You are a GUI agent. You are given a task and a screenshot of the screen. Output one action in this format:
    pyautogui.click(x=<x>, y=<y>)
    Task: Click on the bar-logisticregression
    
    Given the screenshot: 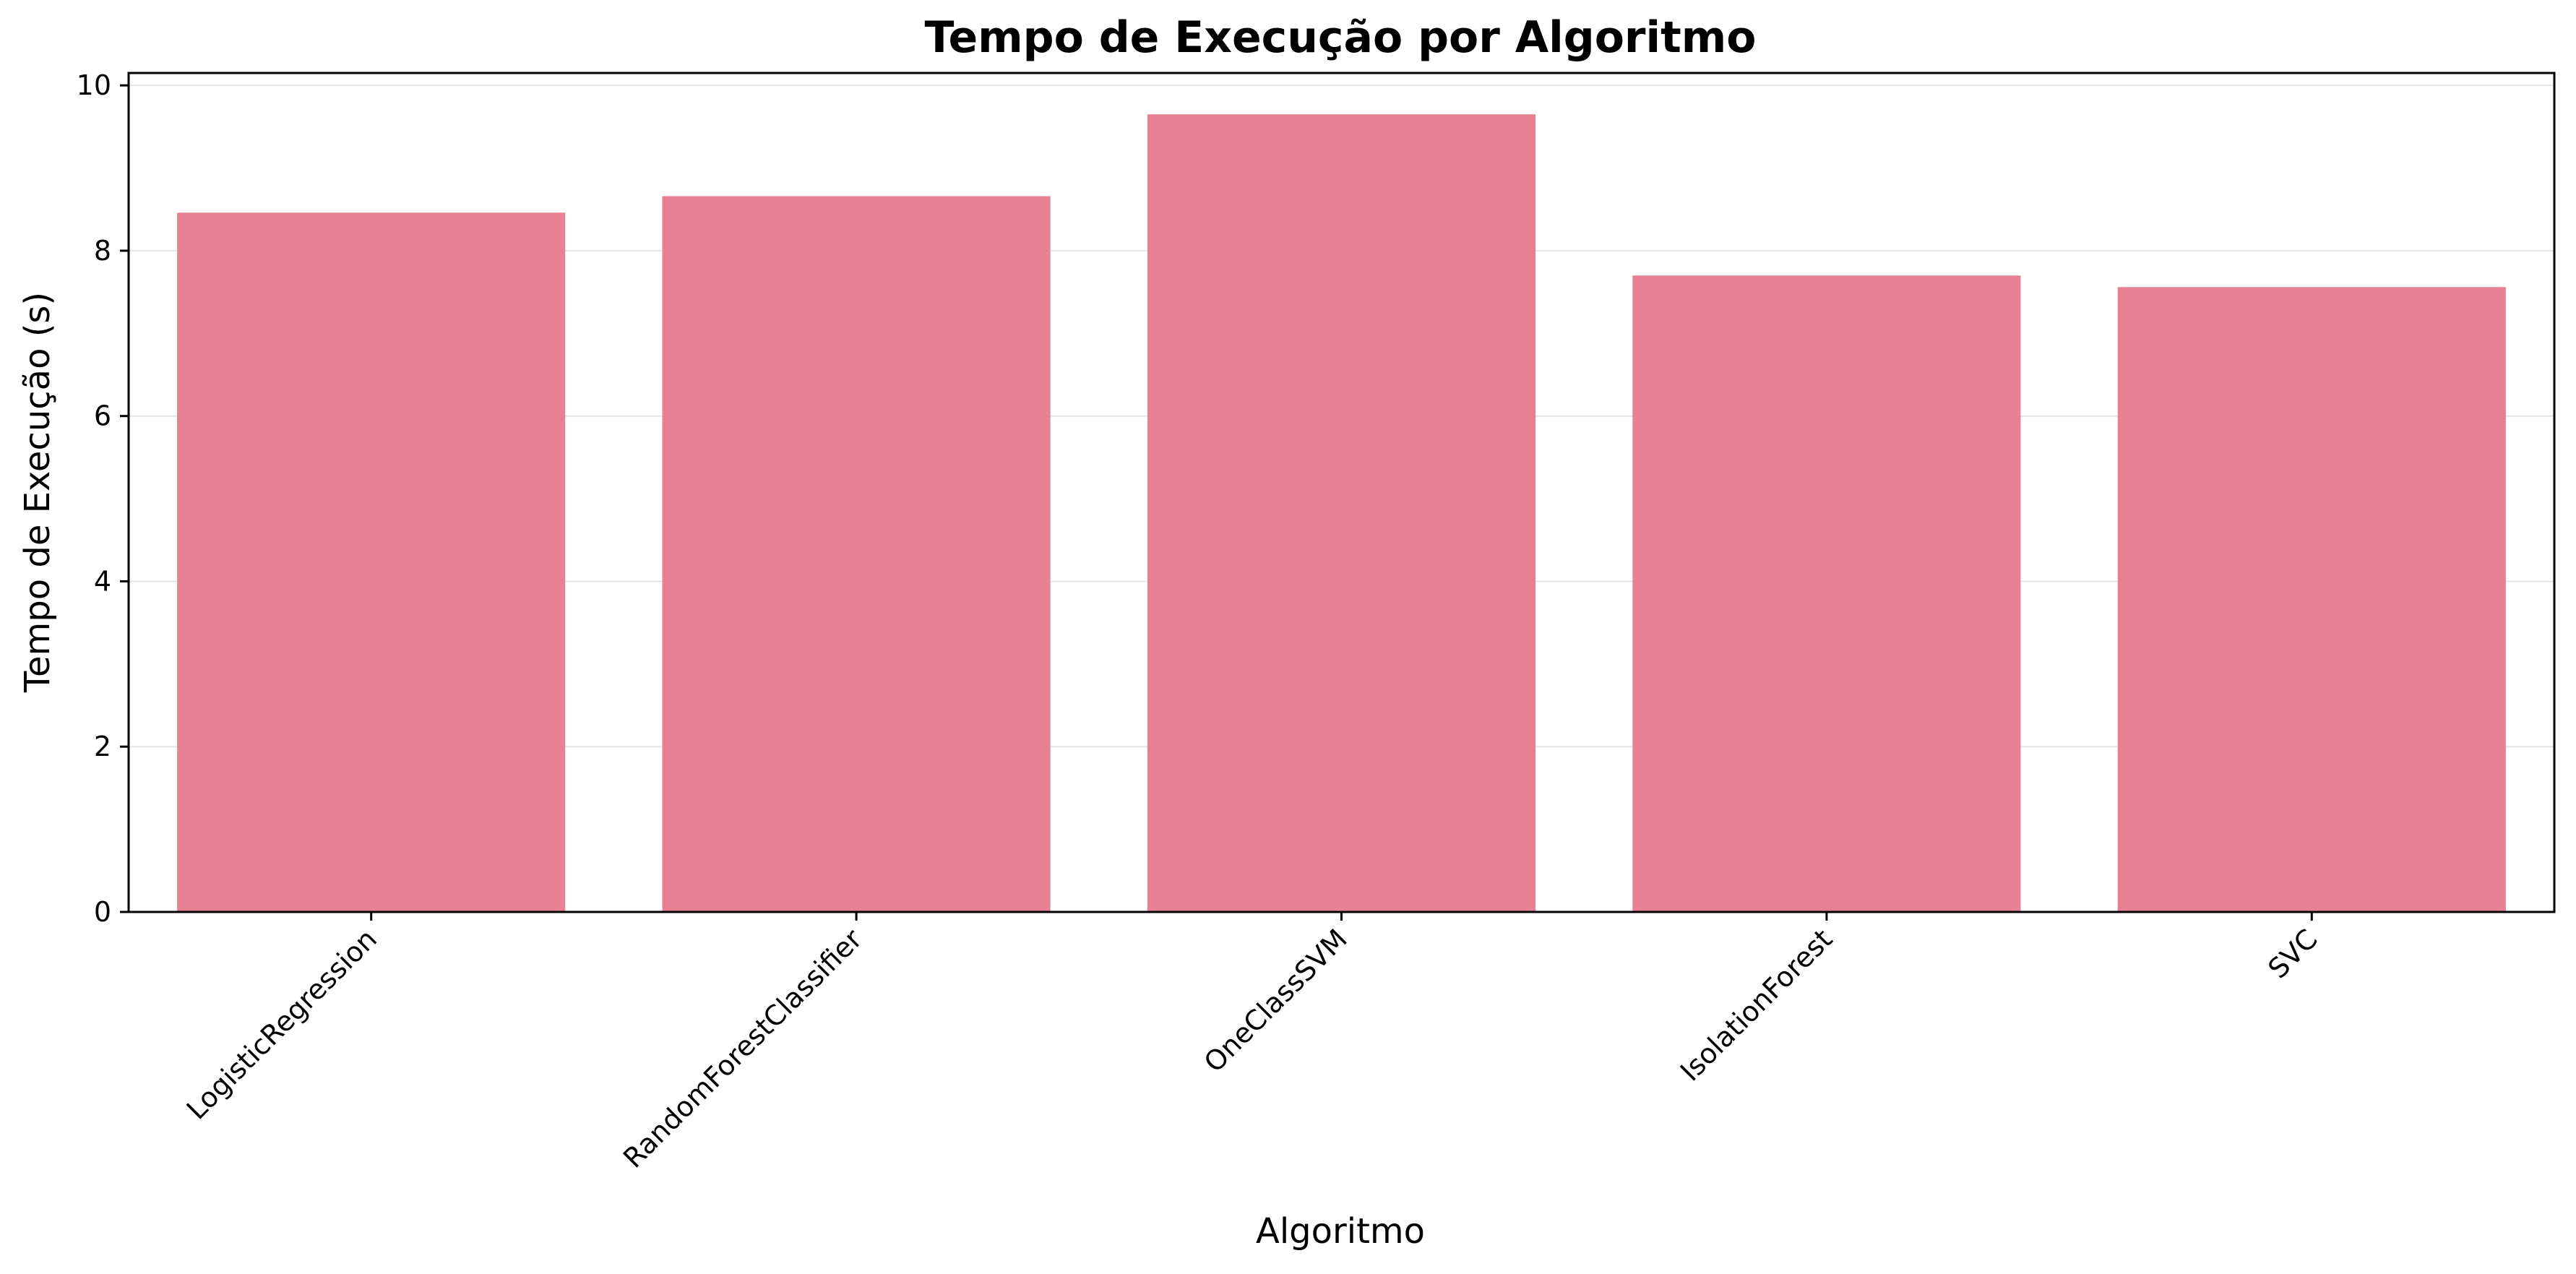 What is the action you would take?
    pyautogui.click(x=371, y=562)
    